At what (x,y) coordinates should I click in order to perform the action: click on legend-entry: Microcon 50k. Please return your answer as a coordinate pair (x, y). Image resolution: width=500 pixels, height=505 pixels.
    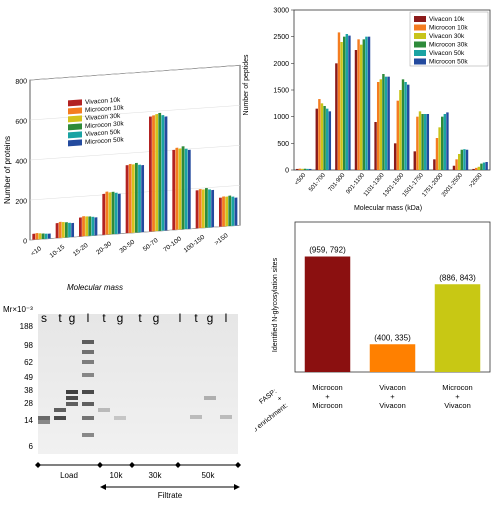
    Looking at the image, I should click on (448, 62).